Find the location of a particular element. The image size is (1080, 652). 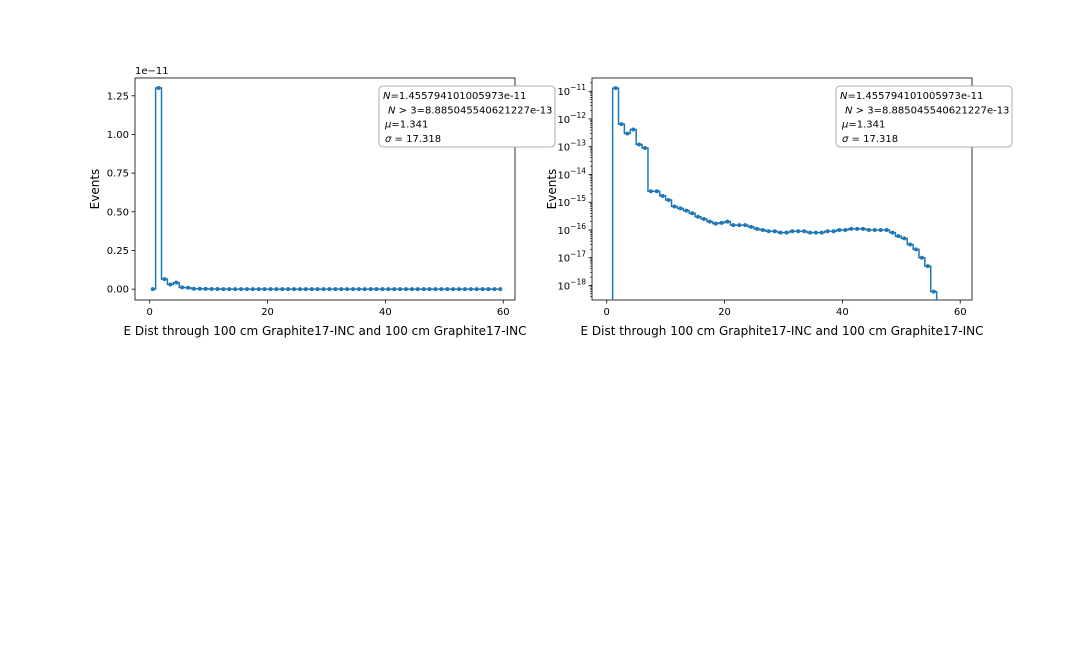

y-tick-label: 10−16 is located at coordinates (571, 229).